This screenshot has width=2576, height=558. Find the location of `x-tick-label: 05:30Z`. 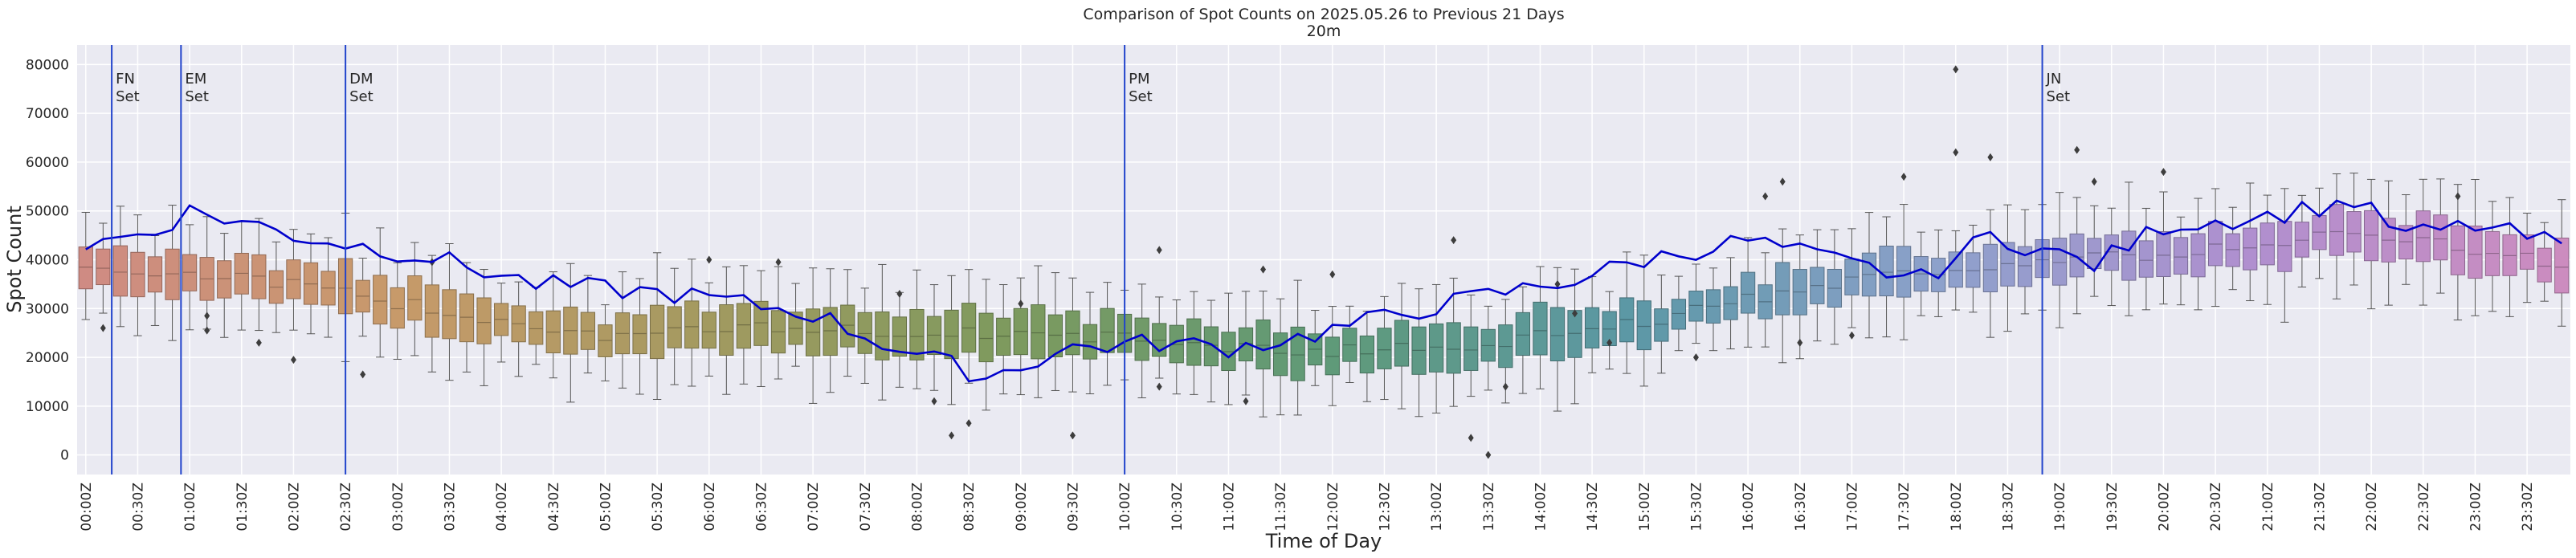

x-tick-label: 05:30Z is located at coordinates (658, 507).